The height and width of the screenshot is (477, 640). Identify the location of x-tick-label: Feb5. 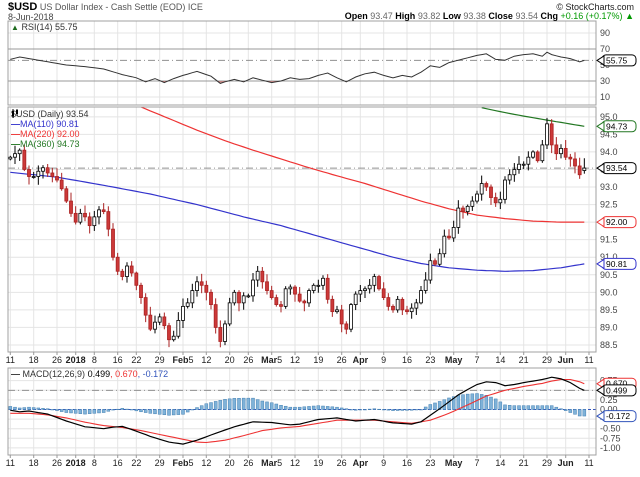
(182, 463).